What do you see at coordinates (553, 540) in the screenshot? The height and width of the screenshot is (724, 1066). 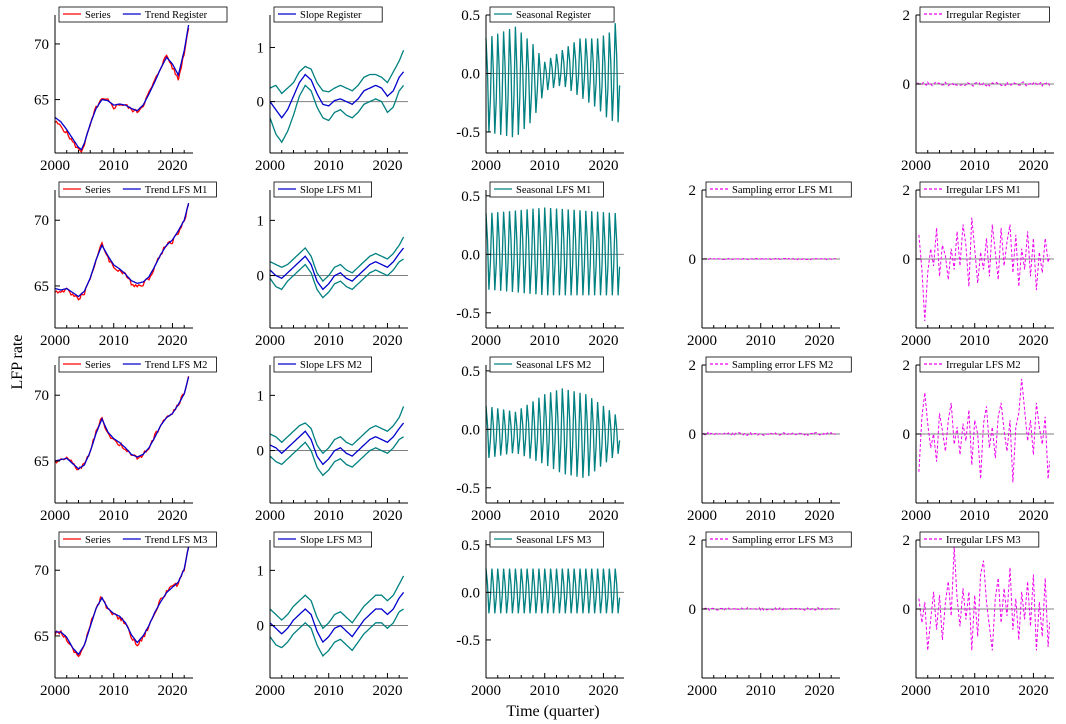 I see `legend-label: Seasonal LFS M3` at bounding box center [553, 540].